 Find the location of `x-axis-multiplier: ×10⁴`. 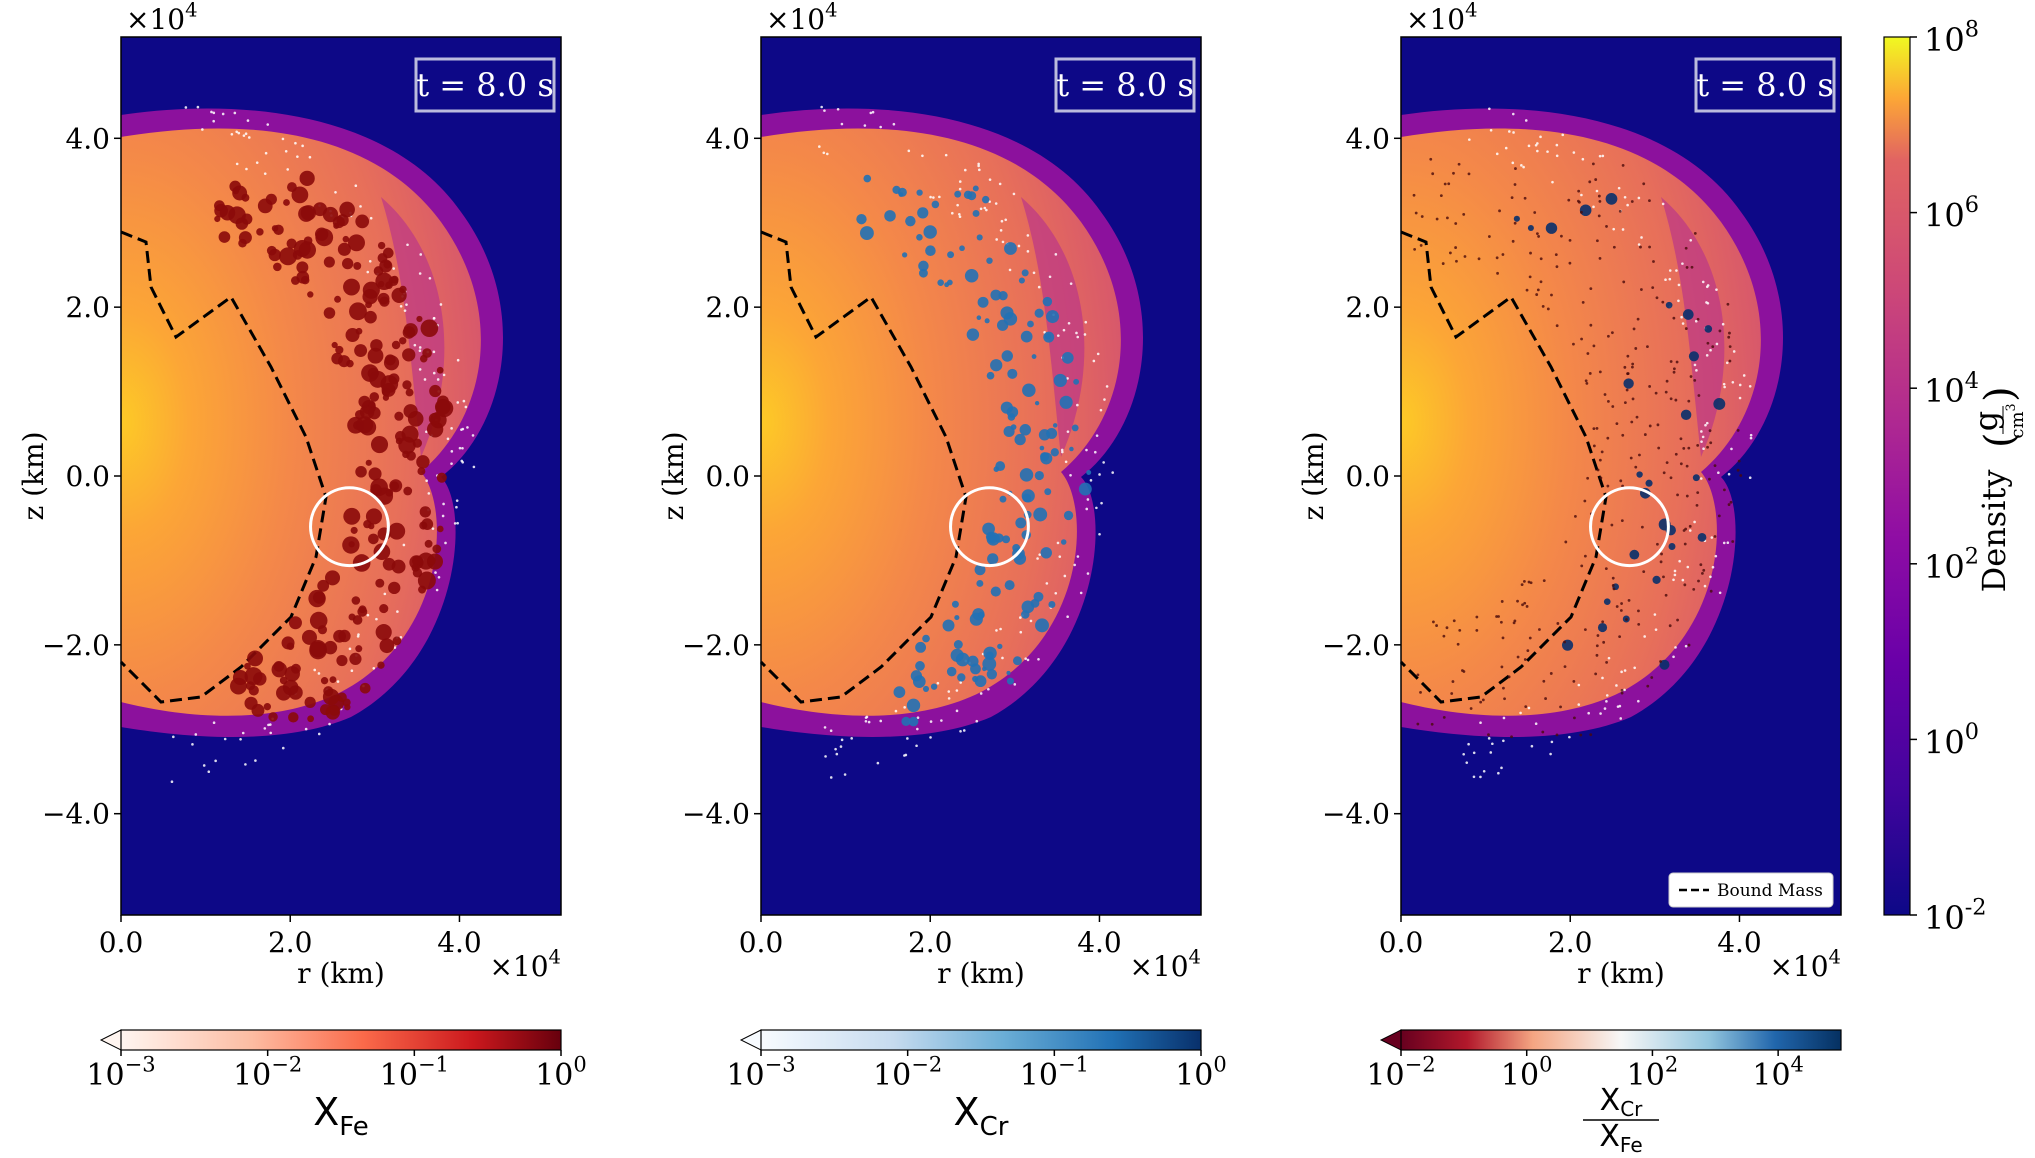

x-axis-multiplier: ×10⁴ is located at coordinates (525, 964).